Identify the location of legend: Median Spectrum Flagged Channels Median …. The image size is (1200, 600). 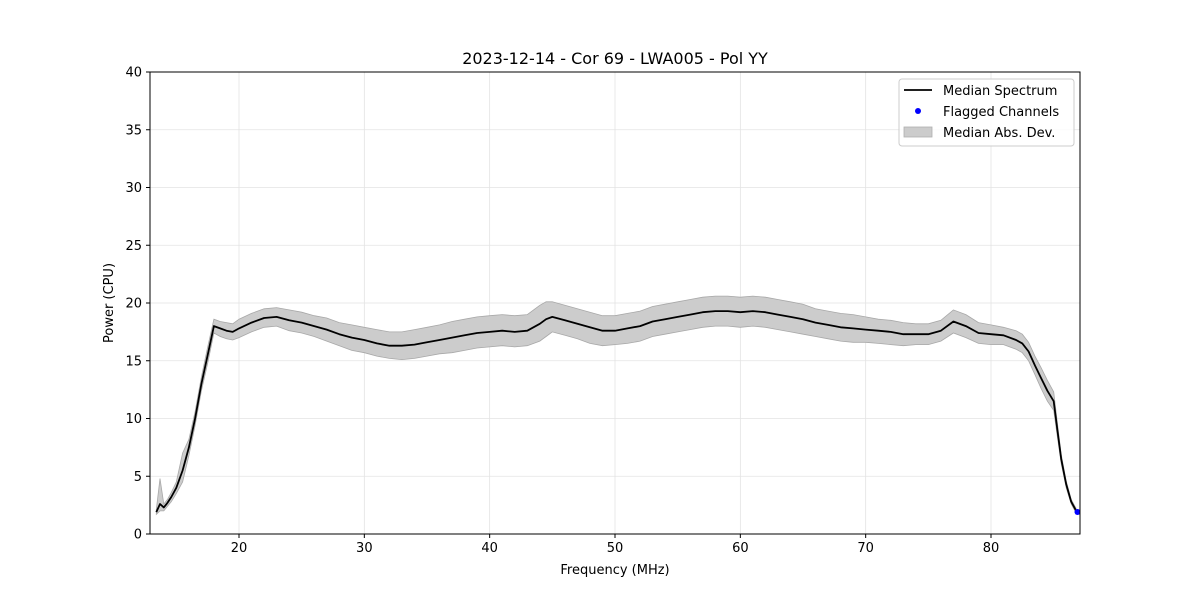
(986, 112).